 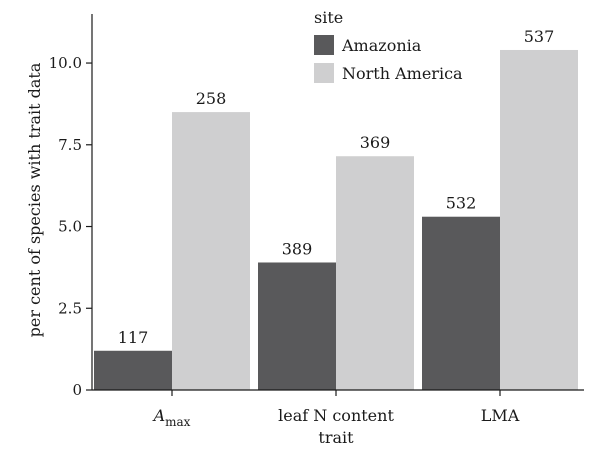 What do you see at coordinates (211, 98) in the screenshot?
I see `data-label: 258` at bounding box center [211, 98].